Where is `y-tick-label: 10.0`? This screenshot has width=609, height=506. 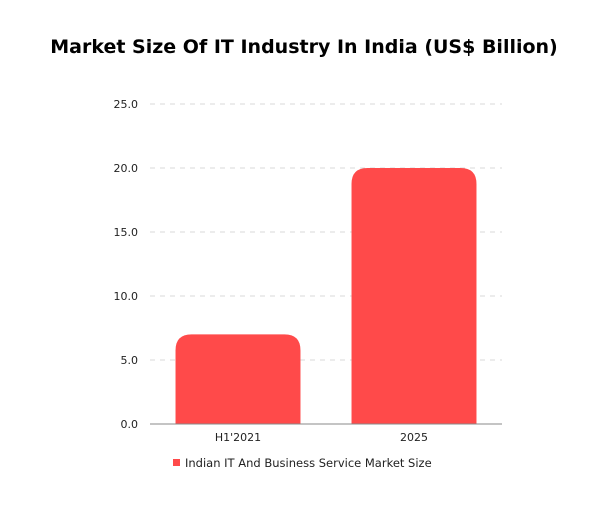
y-tick-label: 10.0 is located at coordinates (126, 296).